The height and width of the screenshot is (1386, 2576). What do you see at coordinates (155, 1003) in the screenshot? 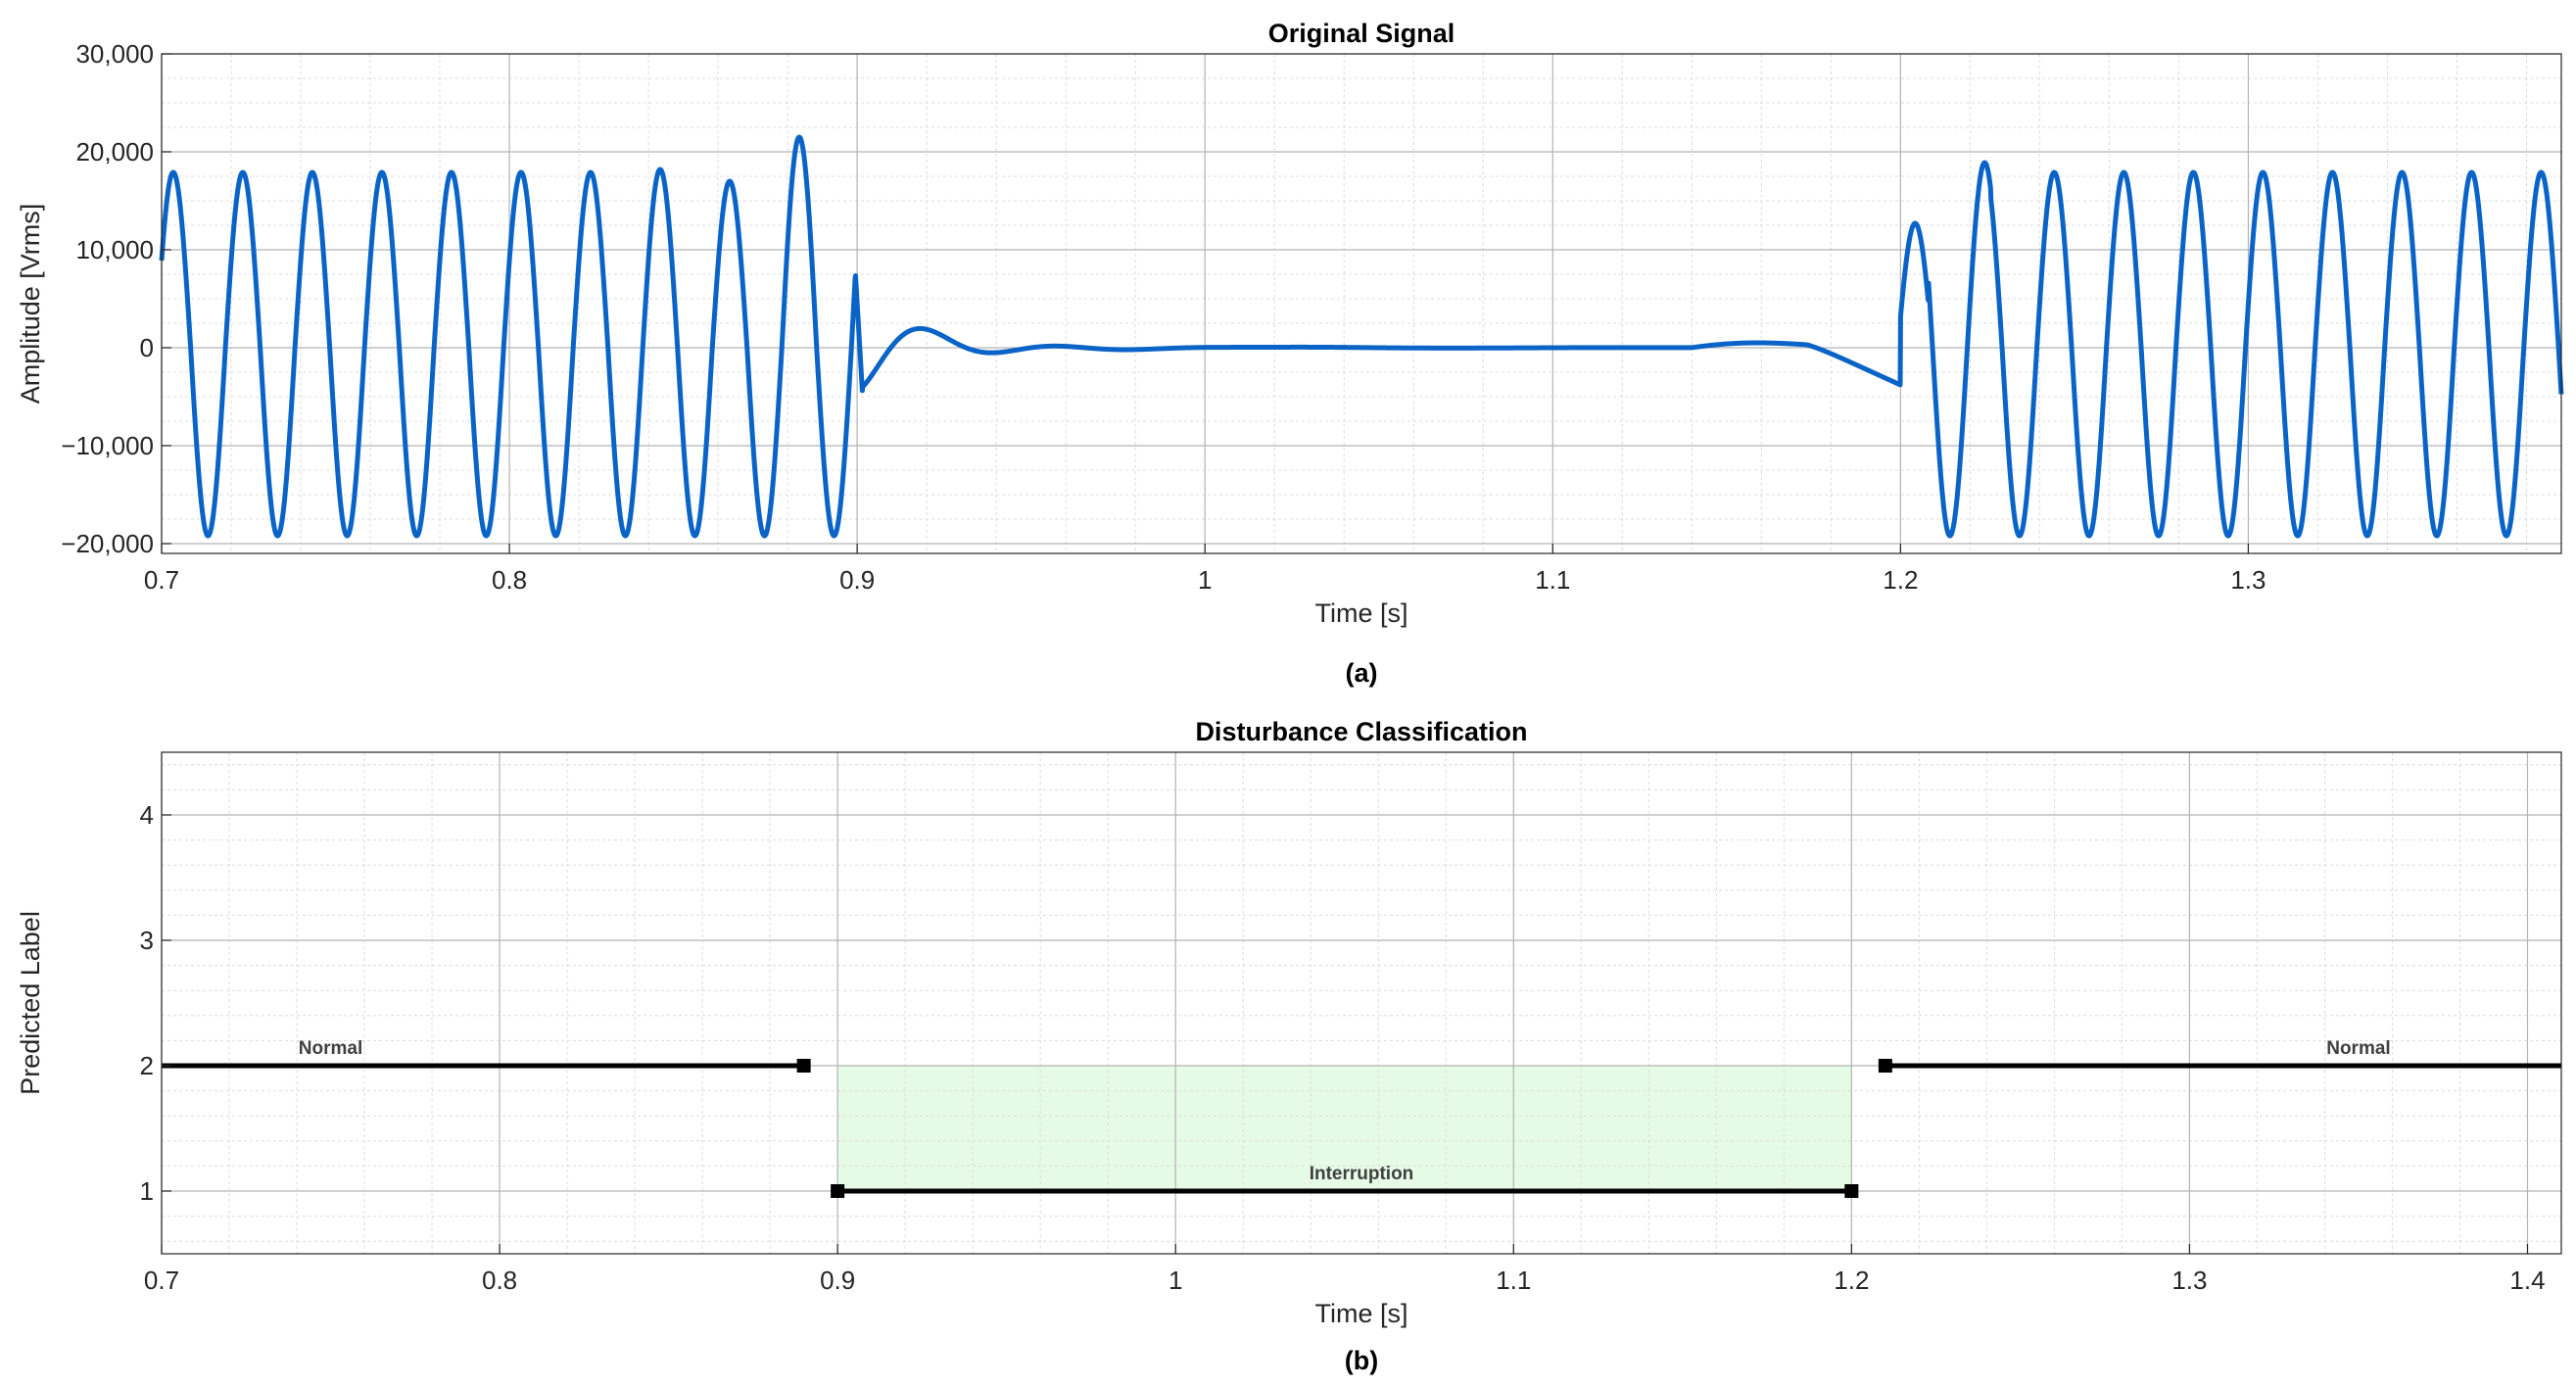
I see `y-ticks-b: 1 2 3 4` at bounding box center [155, 1003].